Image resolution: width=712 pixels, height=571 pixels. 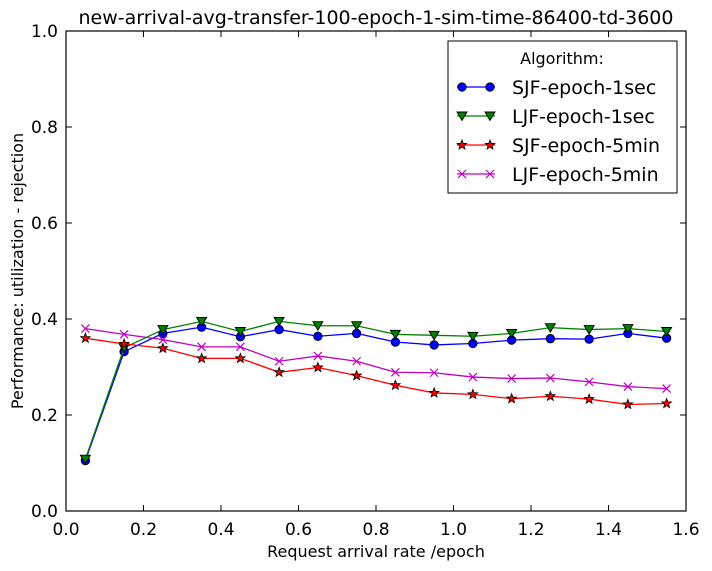 What do you see at coordinates (44, 224) in the screenshot?
I see `y-tick-label: 0.6` at bounding box center [44, 224].